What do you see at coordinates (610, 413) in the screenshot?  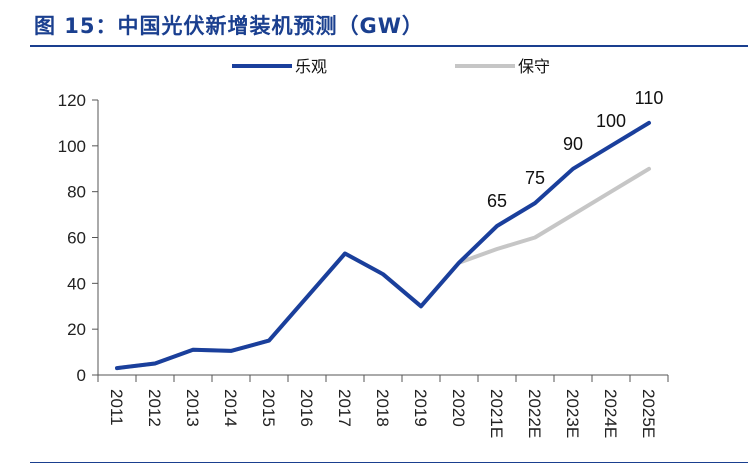 I see `x-tick-label: 2024E` at bounding box center [610, 413].